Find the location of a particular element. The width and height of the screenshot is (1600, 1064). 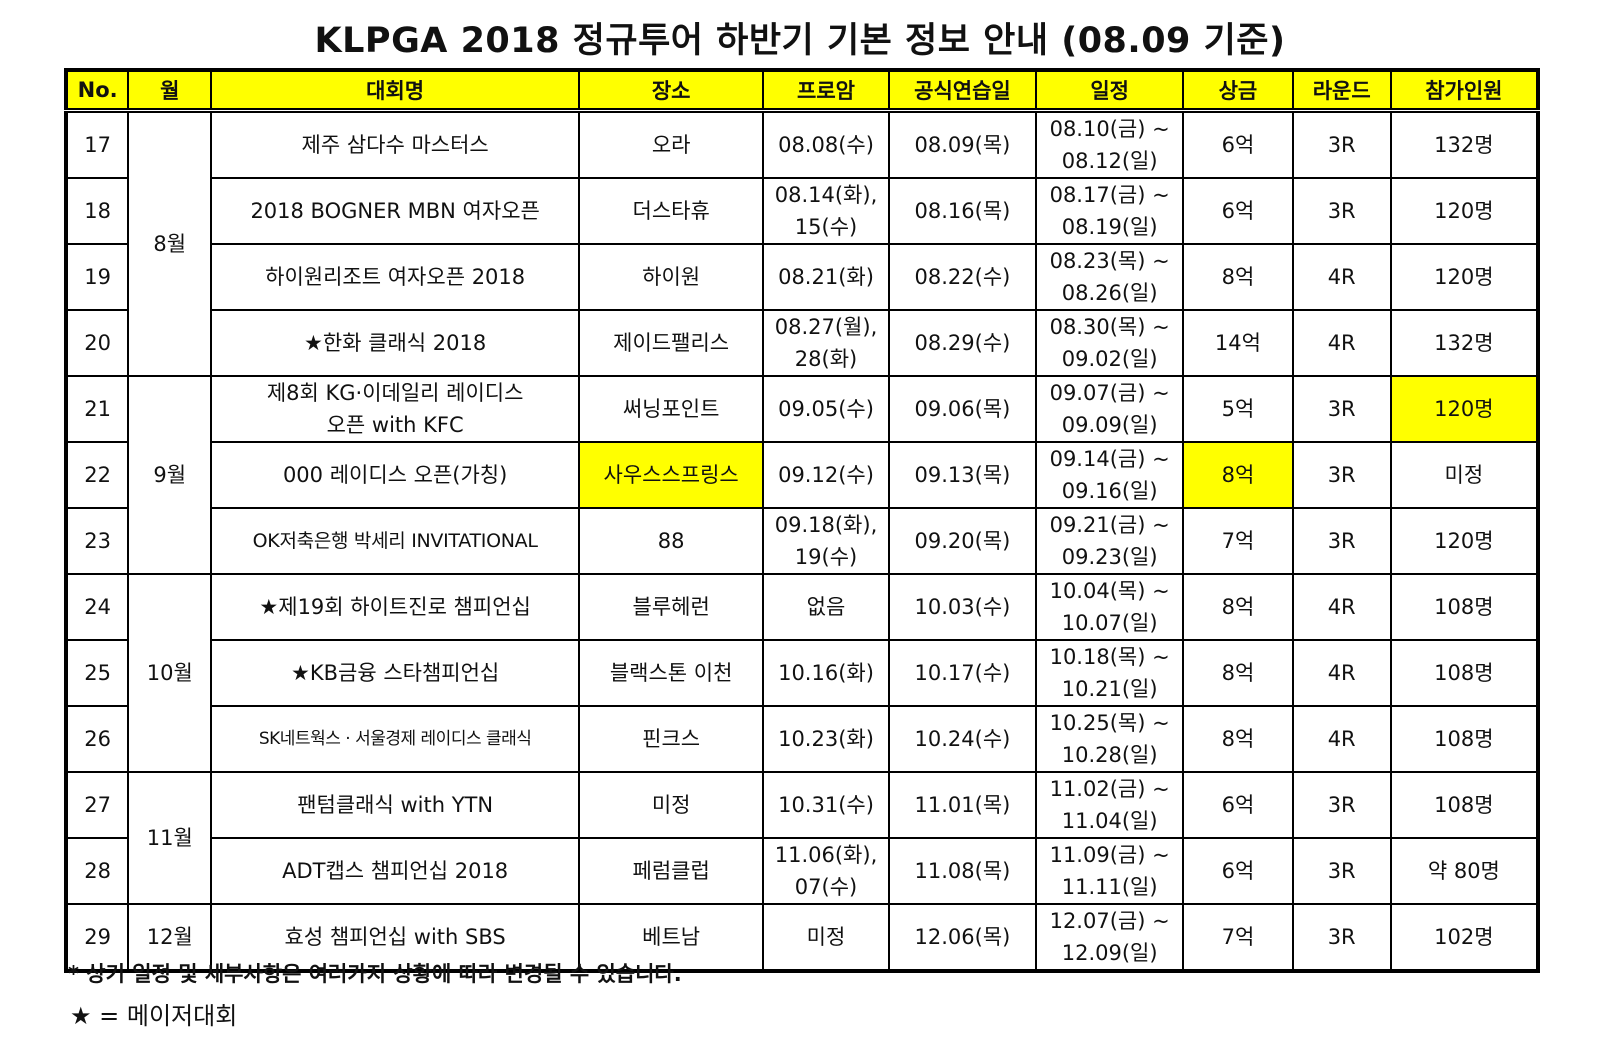

proam-line-1: 11.06(화), is located at coordinates (826, 855).